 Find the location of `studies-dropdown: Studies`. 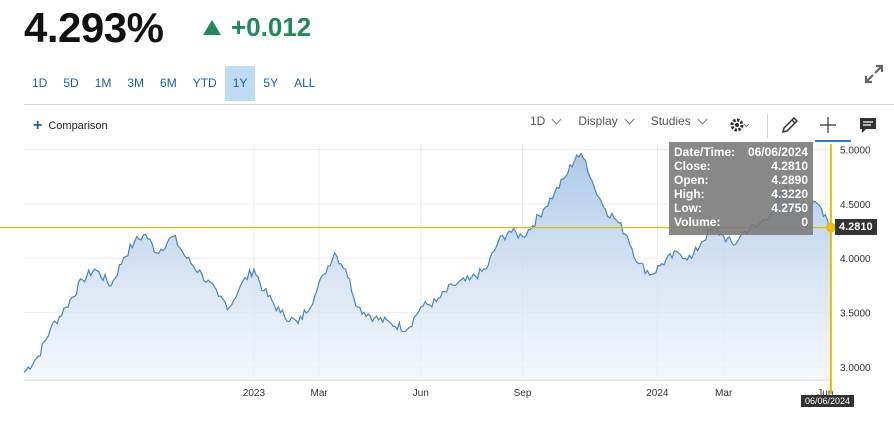

studies-dropdown: Studies is located at coordinates (679, 121).